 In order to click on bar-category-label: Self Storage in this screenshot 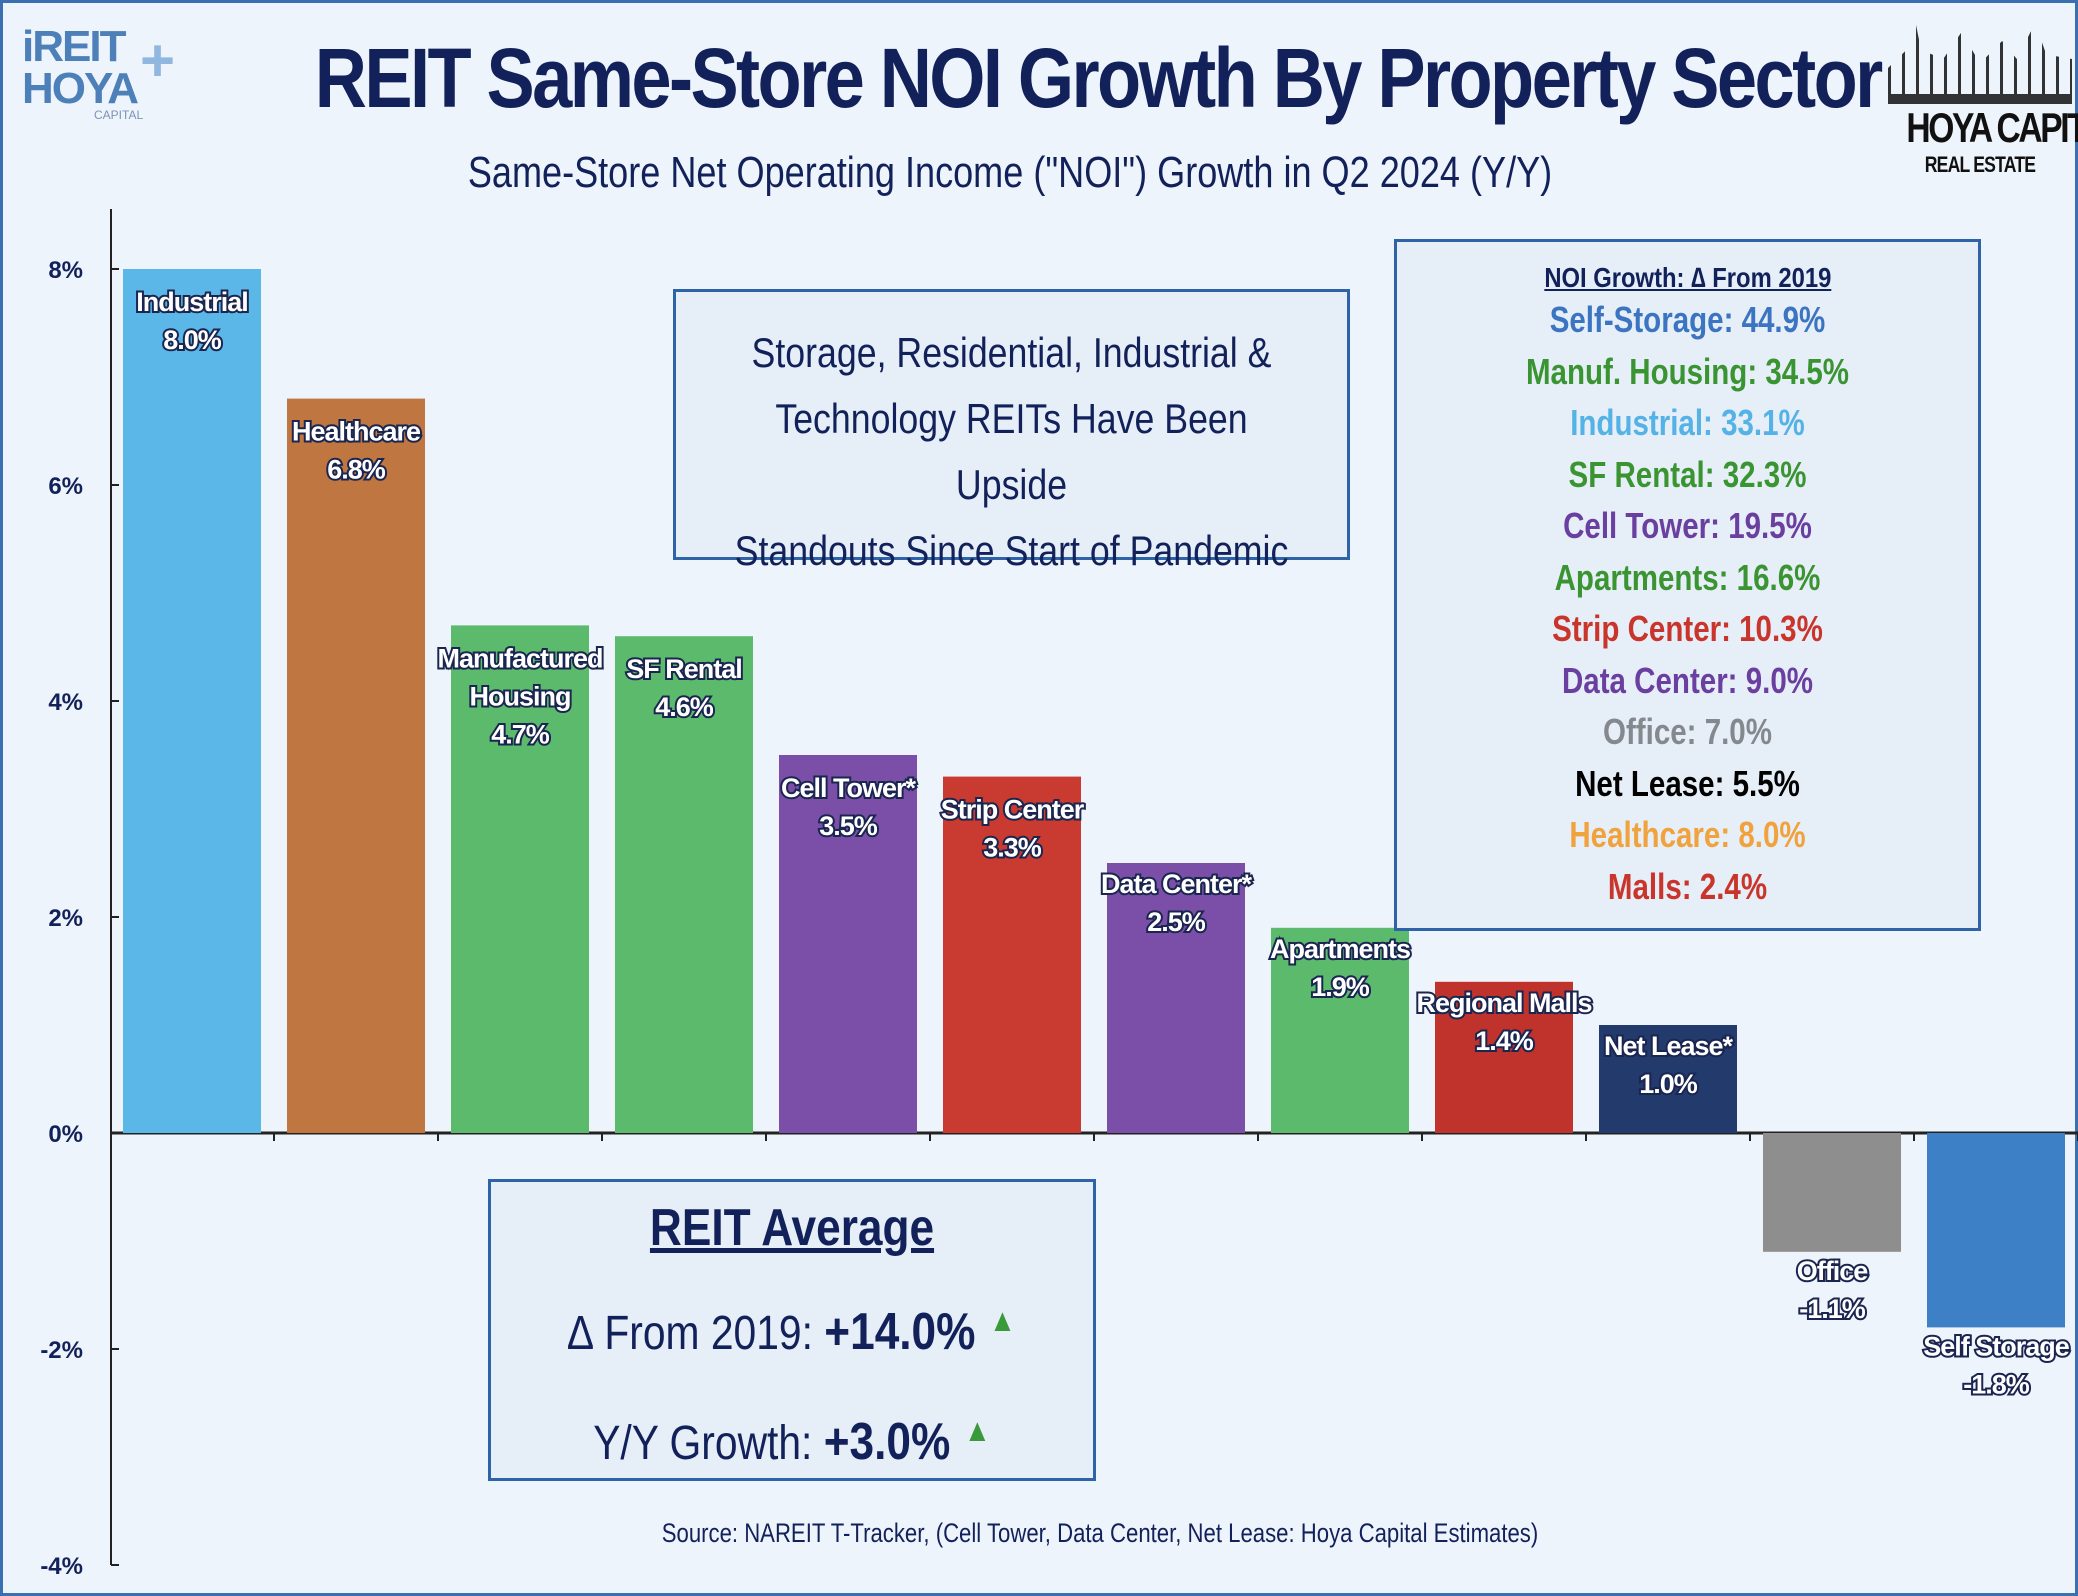, I will do `click(1996, 1346)`.